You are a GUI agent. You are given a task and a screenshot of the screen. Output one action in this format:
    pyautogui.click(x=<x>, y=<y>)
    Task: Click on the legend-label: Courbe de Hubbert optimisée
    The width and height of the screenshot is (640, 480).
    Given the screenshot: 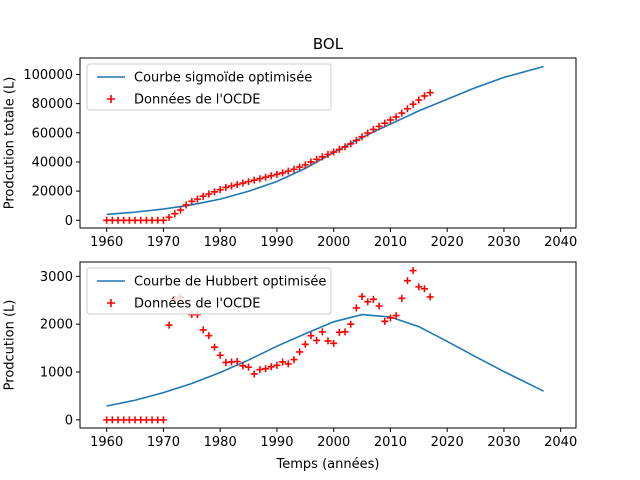 What is the action you would take?
    pyautogui.click(x=230, y=282)
    